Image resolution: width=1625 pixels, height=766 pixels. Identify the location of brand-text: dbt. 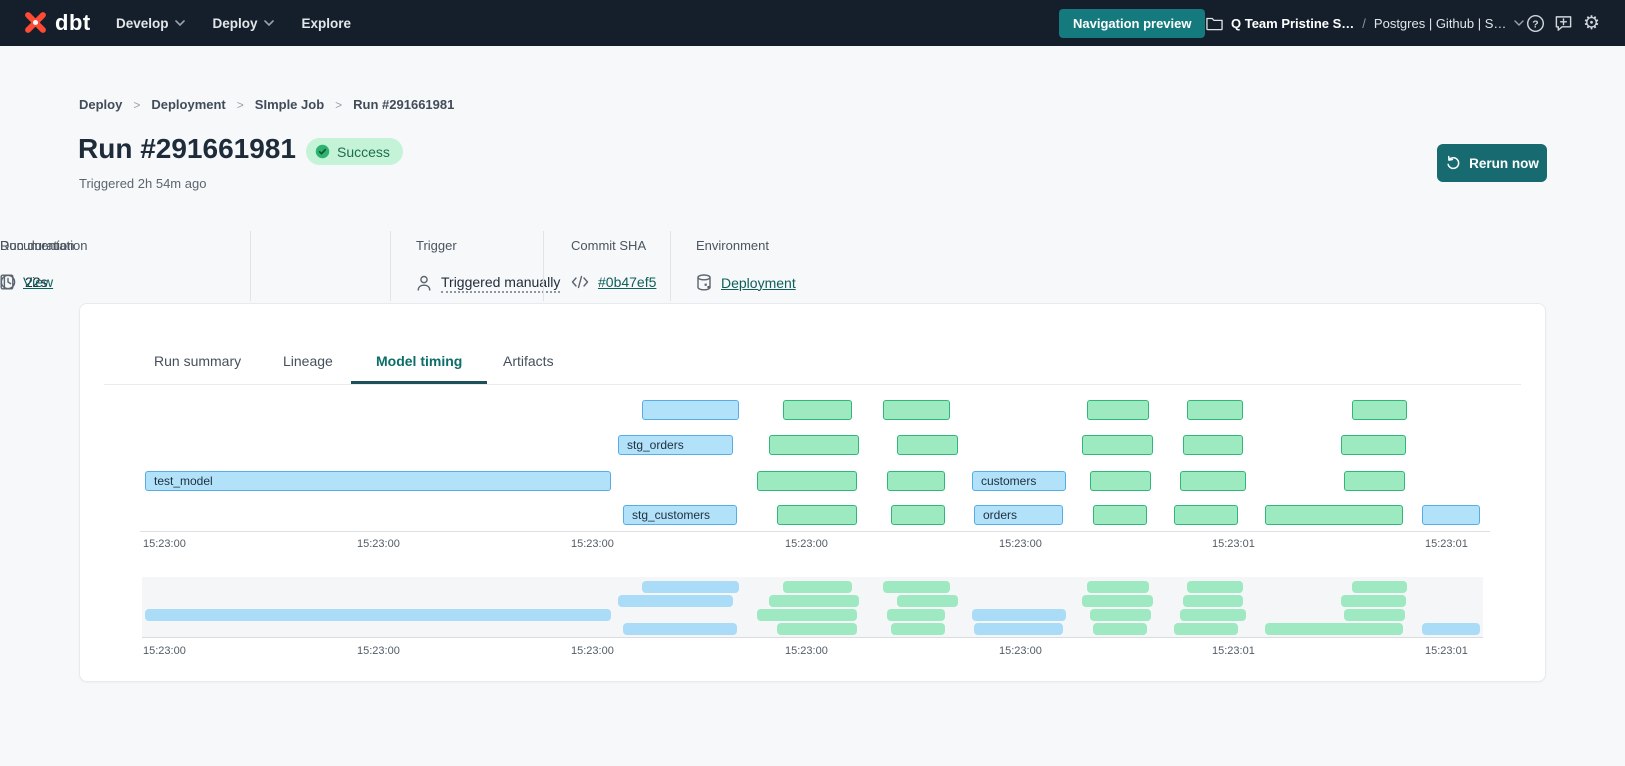
(73, 22).